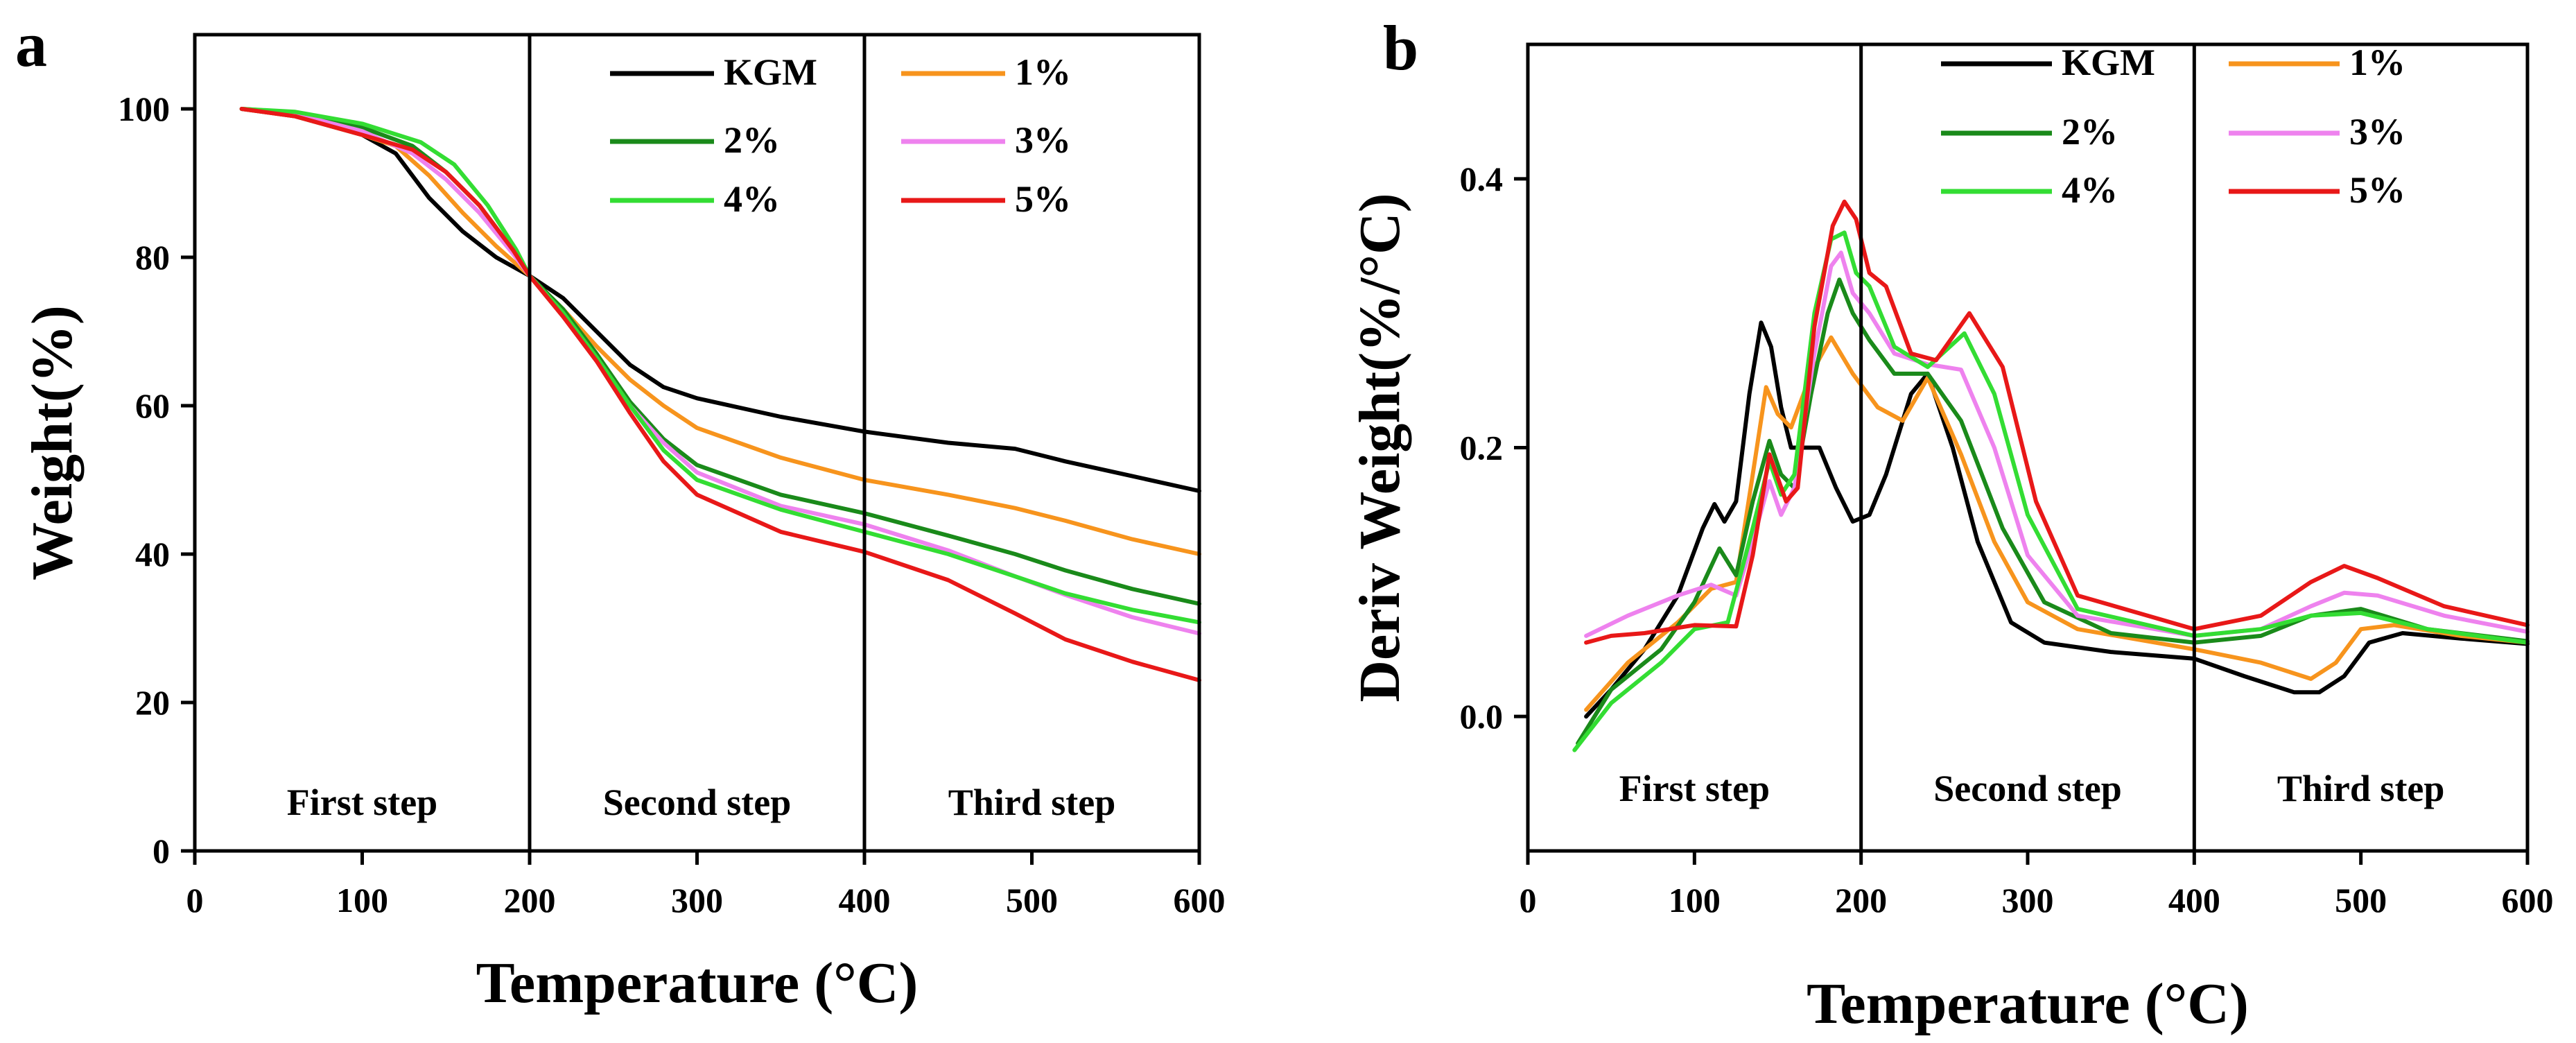 The width and height of the screenshot is (2576, 1043). Describe the element at coordinates (152, 554) in the screenshot. I see `y-tick-label: 40` at that location.